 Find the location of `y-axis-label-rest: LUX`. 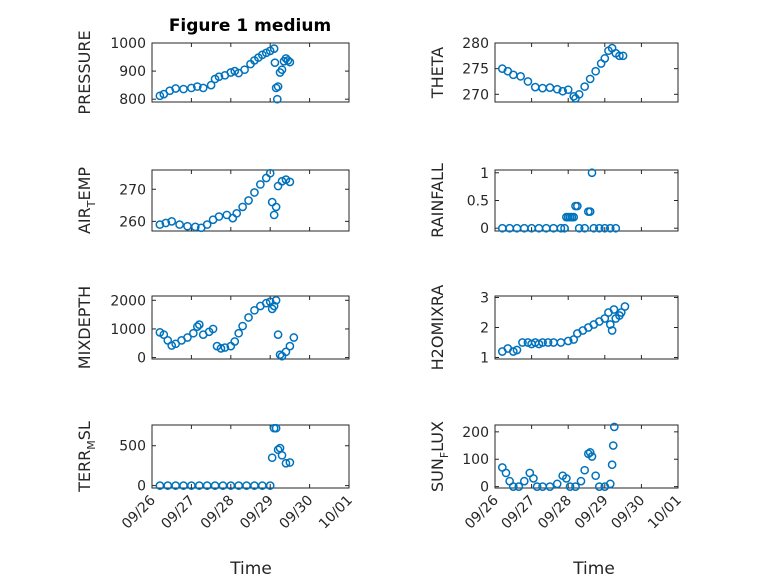

y-axis-label-rest: LUX is located at coordinates (437, 436).